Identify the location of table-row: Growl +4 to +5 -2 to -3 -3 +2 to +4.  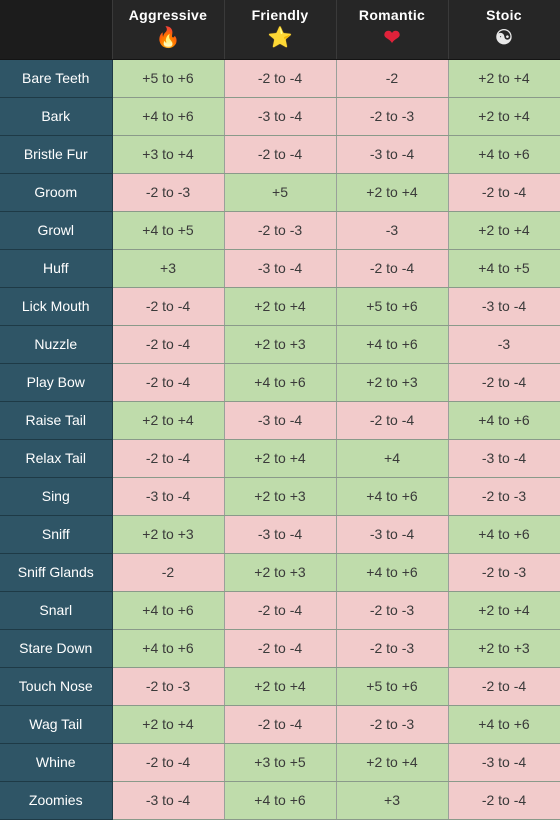
(280, 230).